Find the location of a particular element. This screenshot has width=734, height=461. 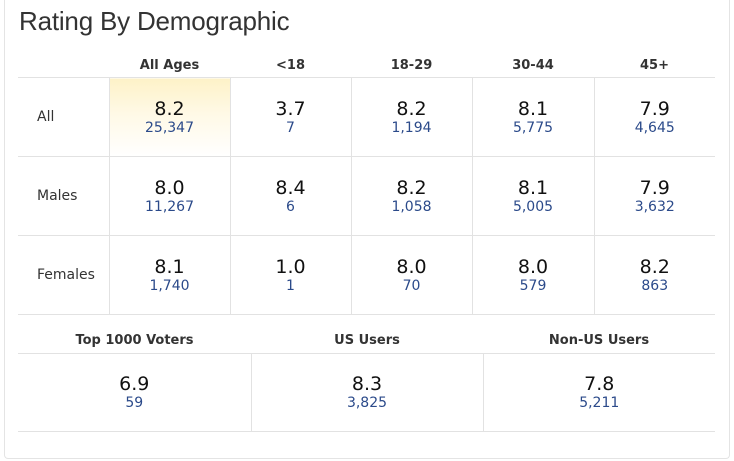

rating-cell: 7.9 4,645 is located at coordinates (654, 117).